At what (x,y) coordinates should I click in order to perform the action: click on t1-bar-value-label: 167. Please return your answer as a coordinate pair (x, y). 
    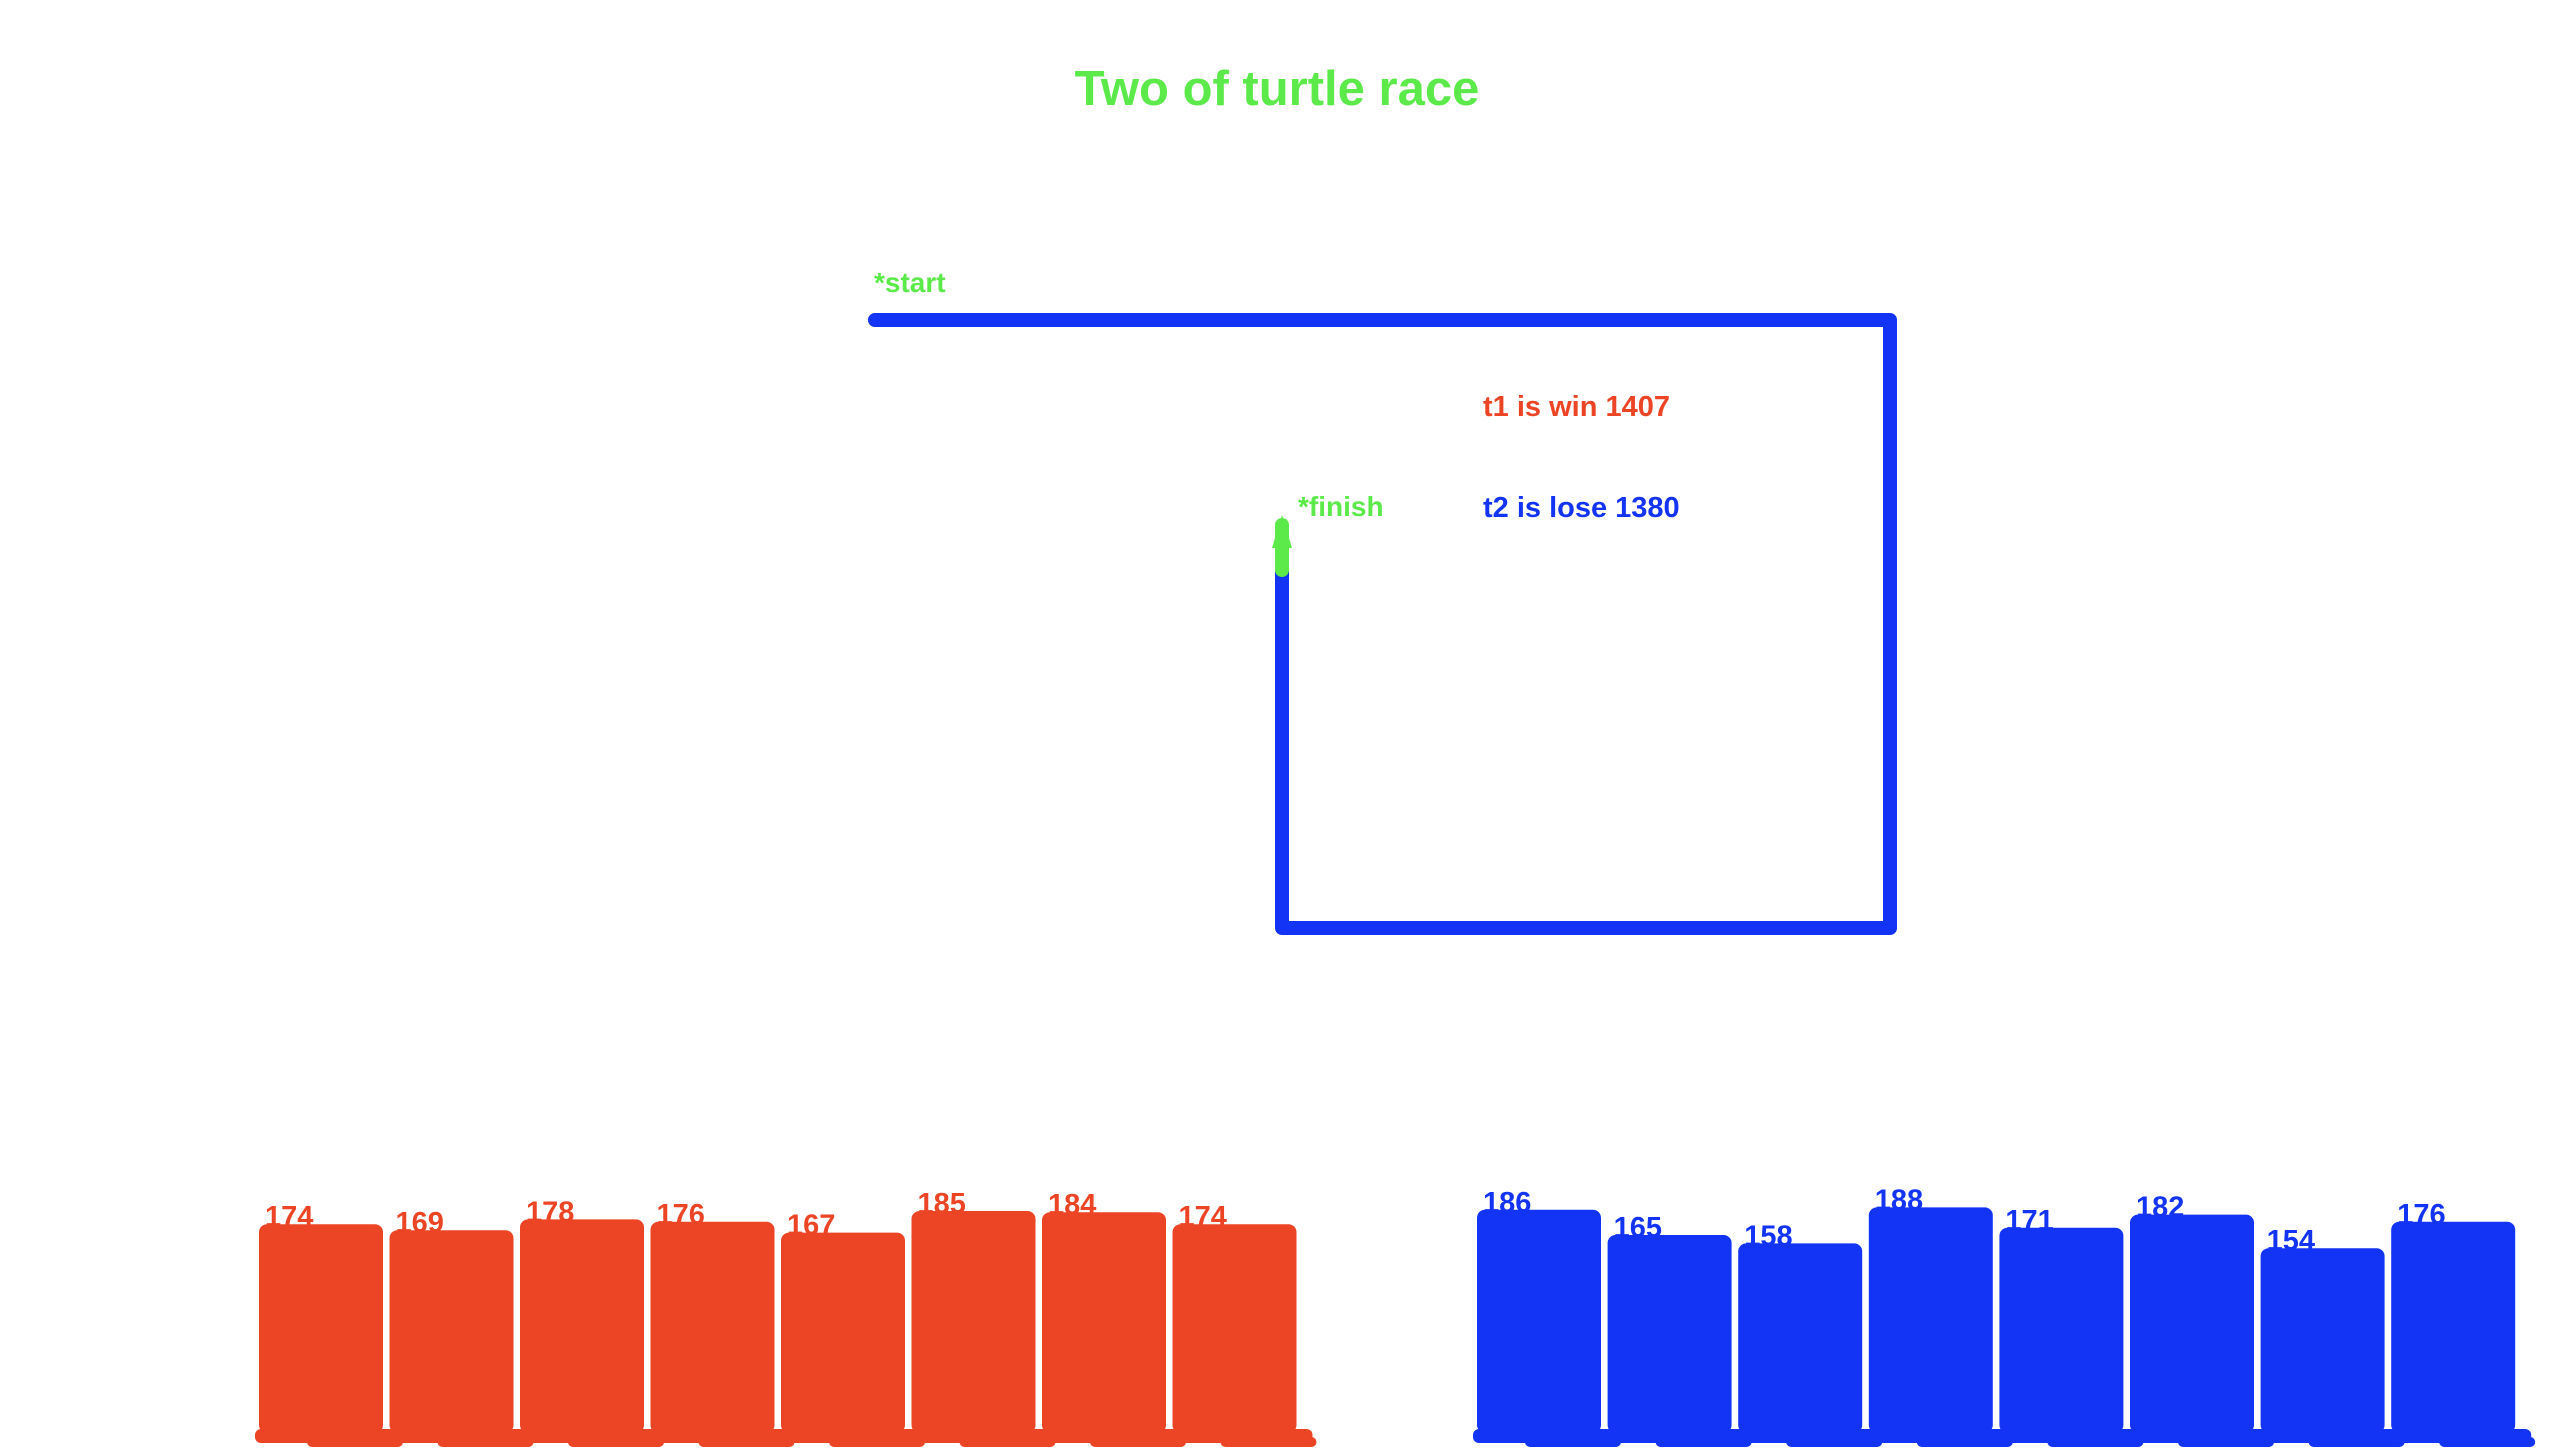
    Looking at the image, I should click on (811, 1226).